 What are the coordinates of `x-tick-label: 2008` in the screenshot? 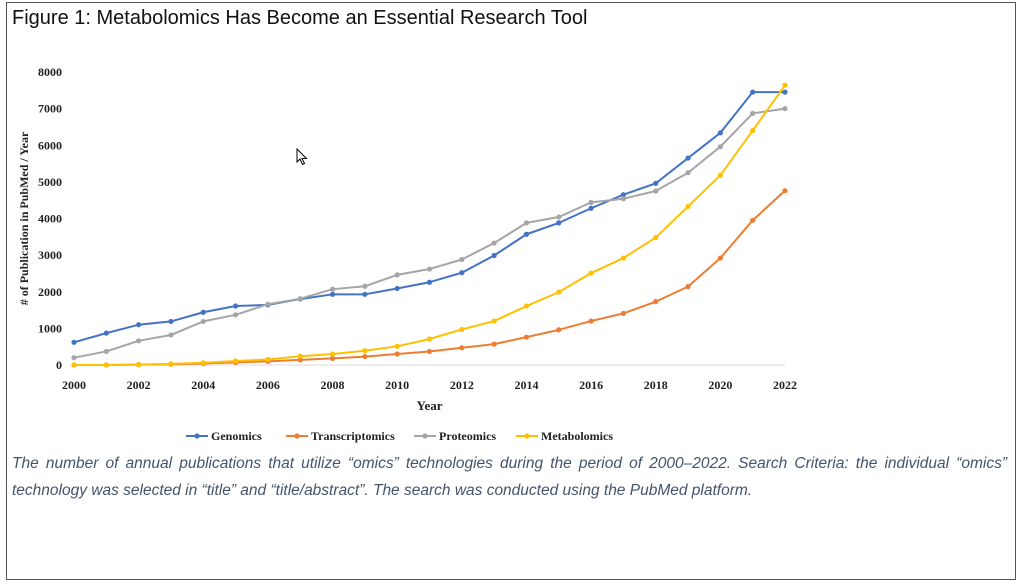 It's located at (333, 385).